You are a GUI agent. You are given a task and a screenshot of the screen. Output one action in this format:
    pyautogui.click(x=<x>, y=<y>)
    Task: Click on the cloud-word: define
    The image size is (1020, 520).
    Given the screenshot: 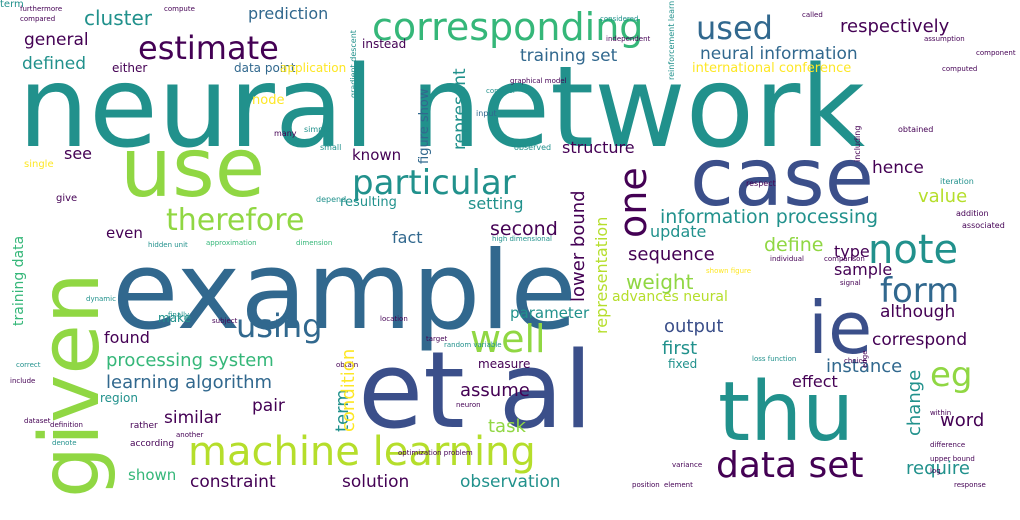 What is the action you would take?
    pyautogui.click(x=794, y=245)
    